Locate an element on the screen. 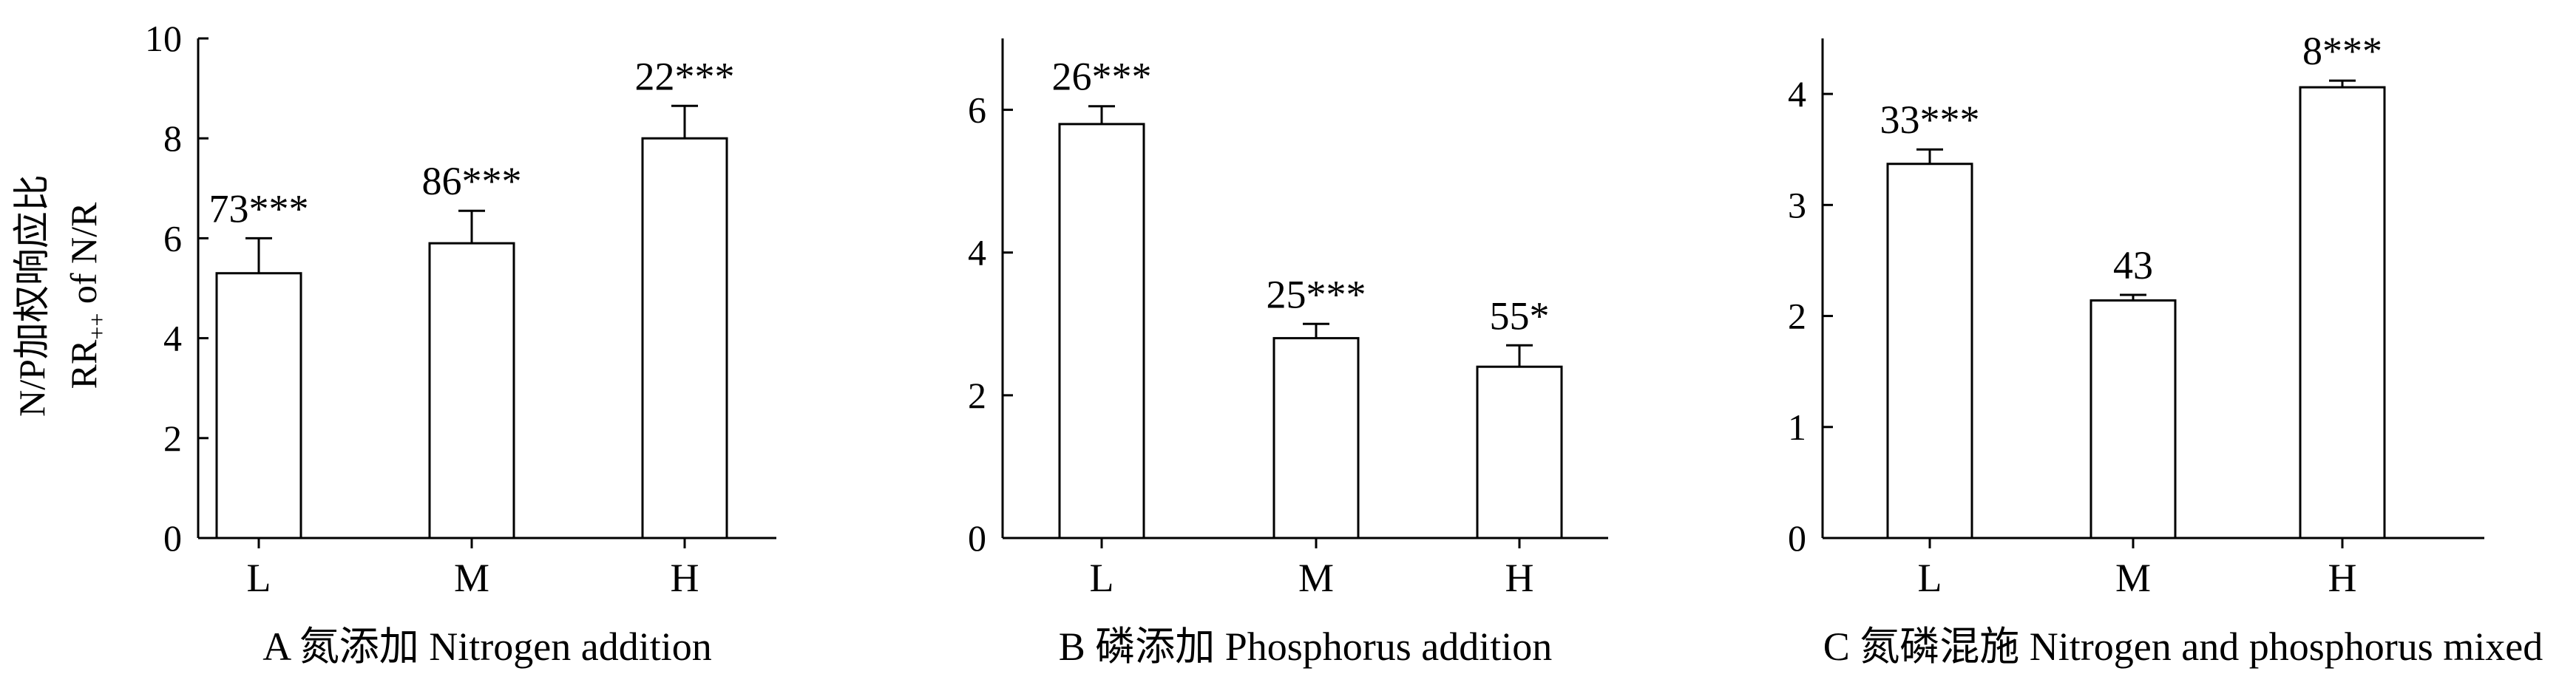  category-label-b-L: L is located at coordinates (1102, 578).